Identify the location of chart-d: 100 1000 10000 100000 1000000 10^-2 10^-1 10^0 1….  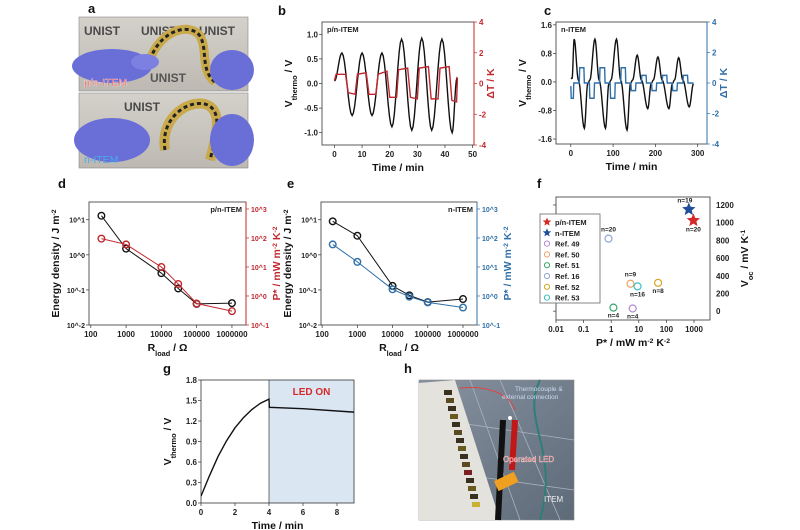
(166, 279).